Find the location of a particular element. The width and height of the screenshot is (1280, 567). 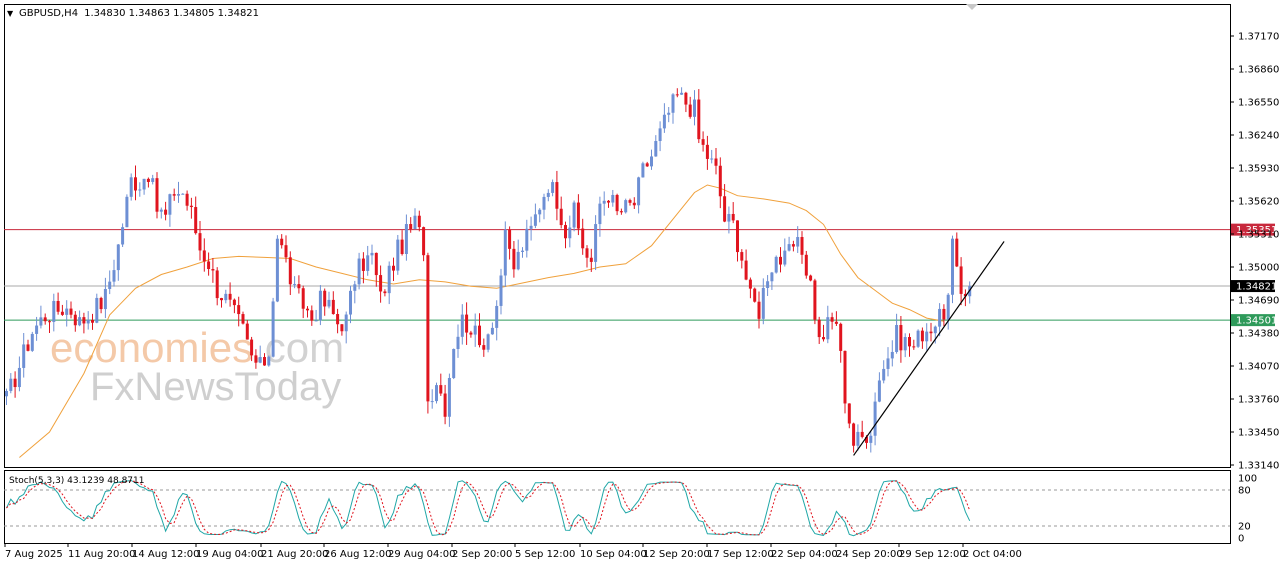

x-tick-label: 22 Sep 04:00 is located at coordinates (804, 554).